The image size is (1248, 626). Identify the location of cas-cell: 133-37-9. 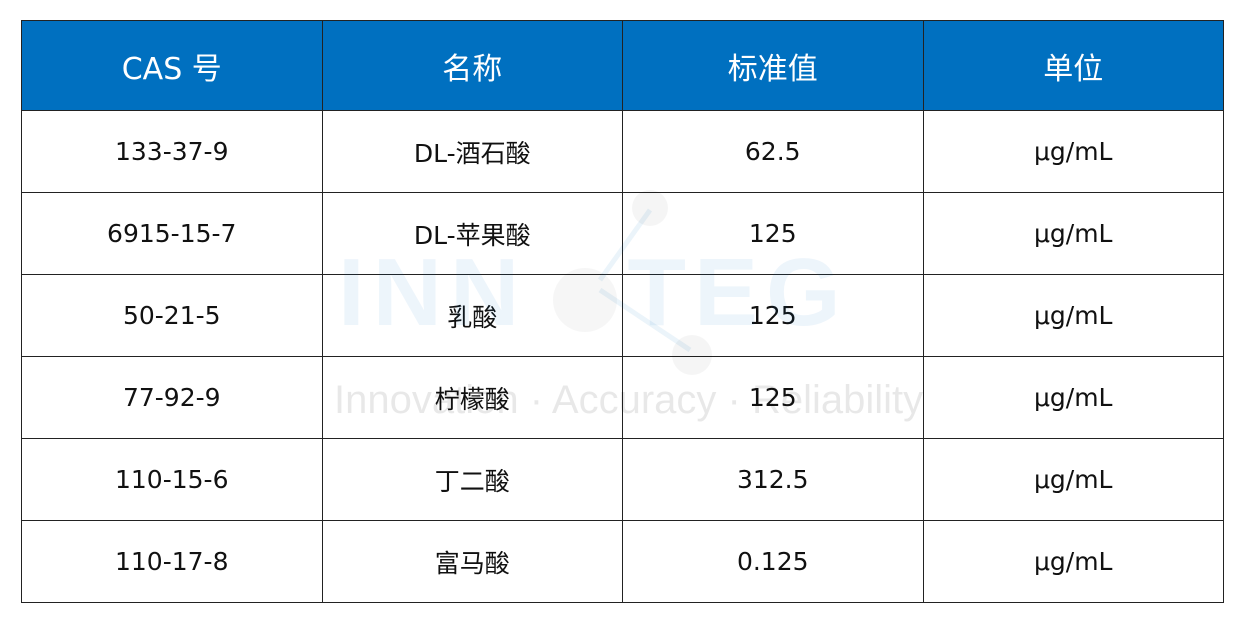
(172, 151).